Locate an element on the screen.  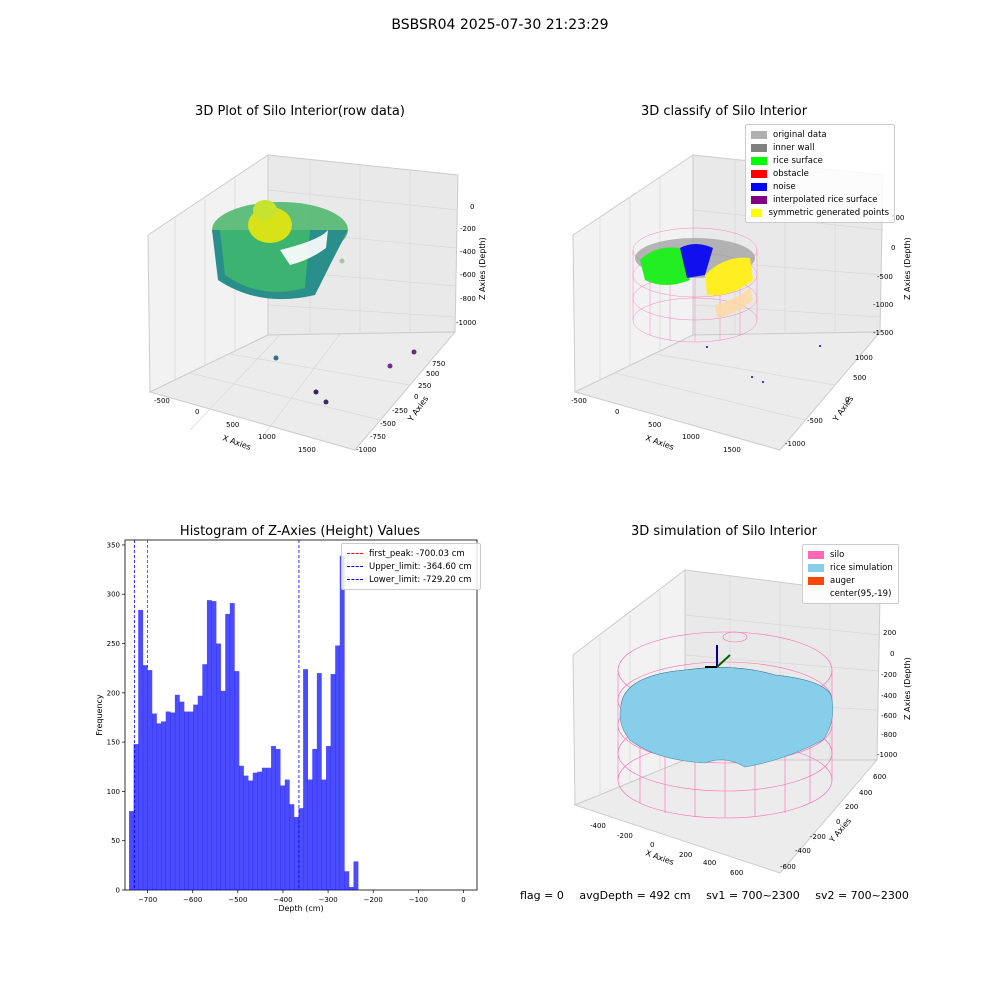
sim-ytick: 0 is located at coordinates (838, 822).